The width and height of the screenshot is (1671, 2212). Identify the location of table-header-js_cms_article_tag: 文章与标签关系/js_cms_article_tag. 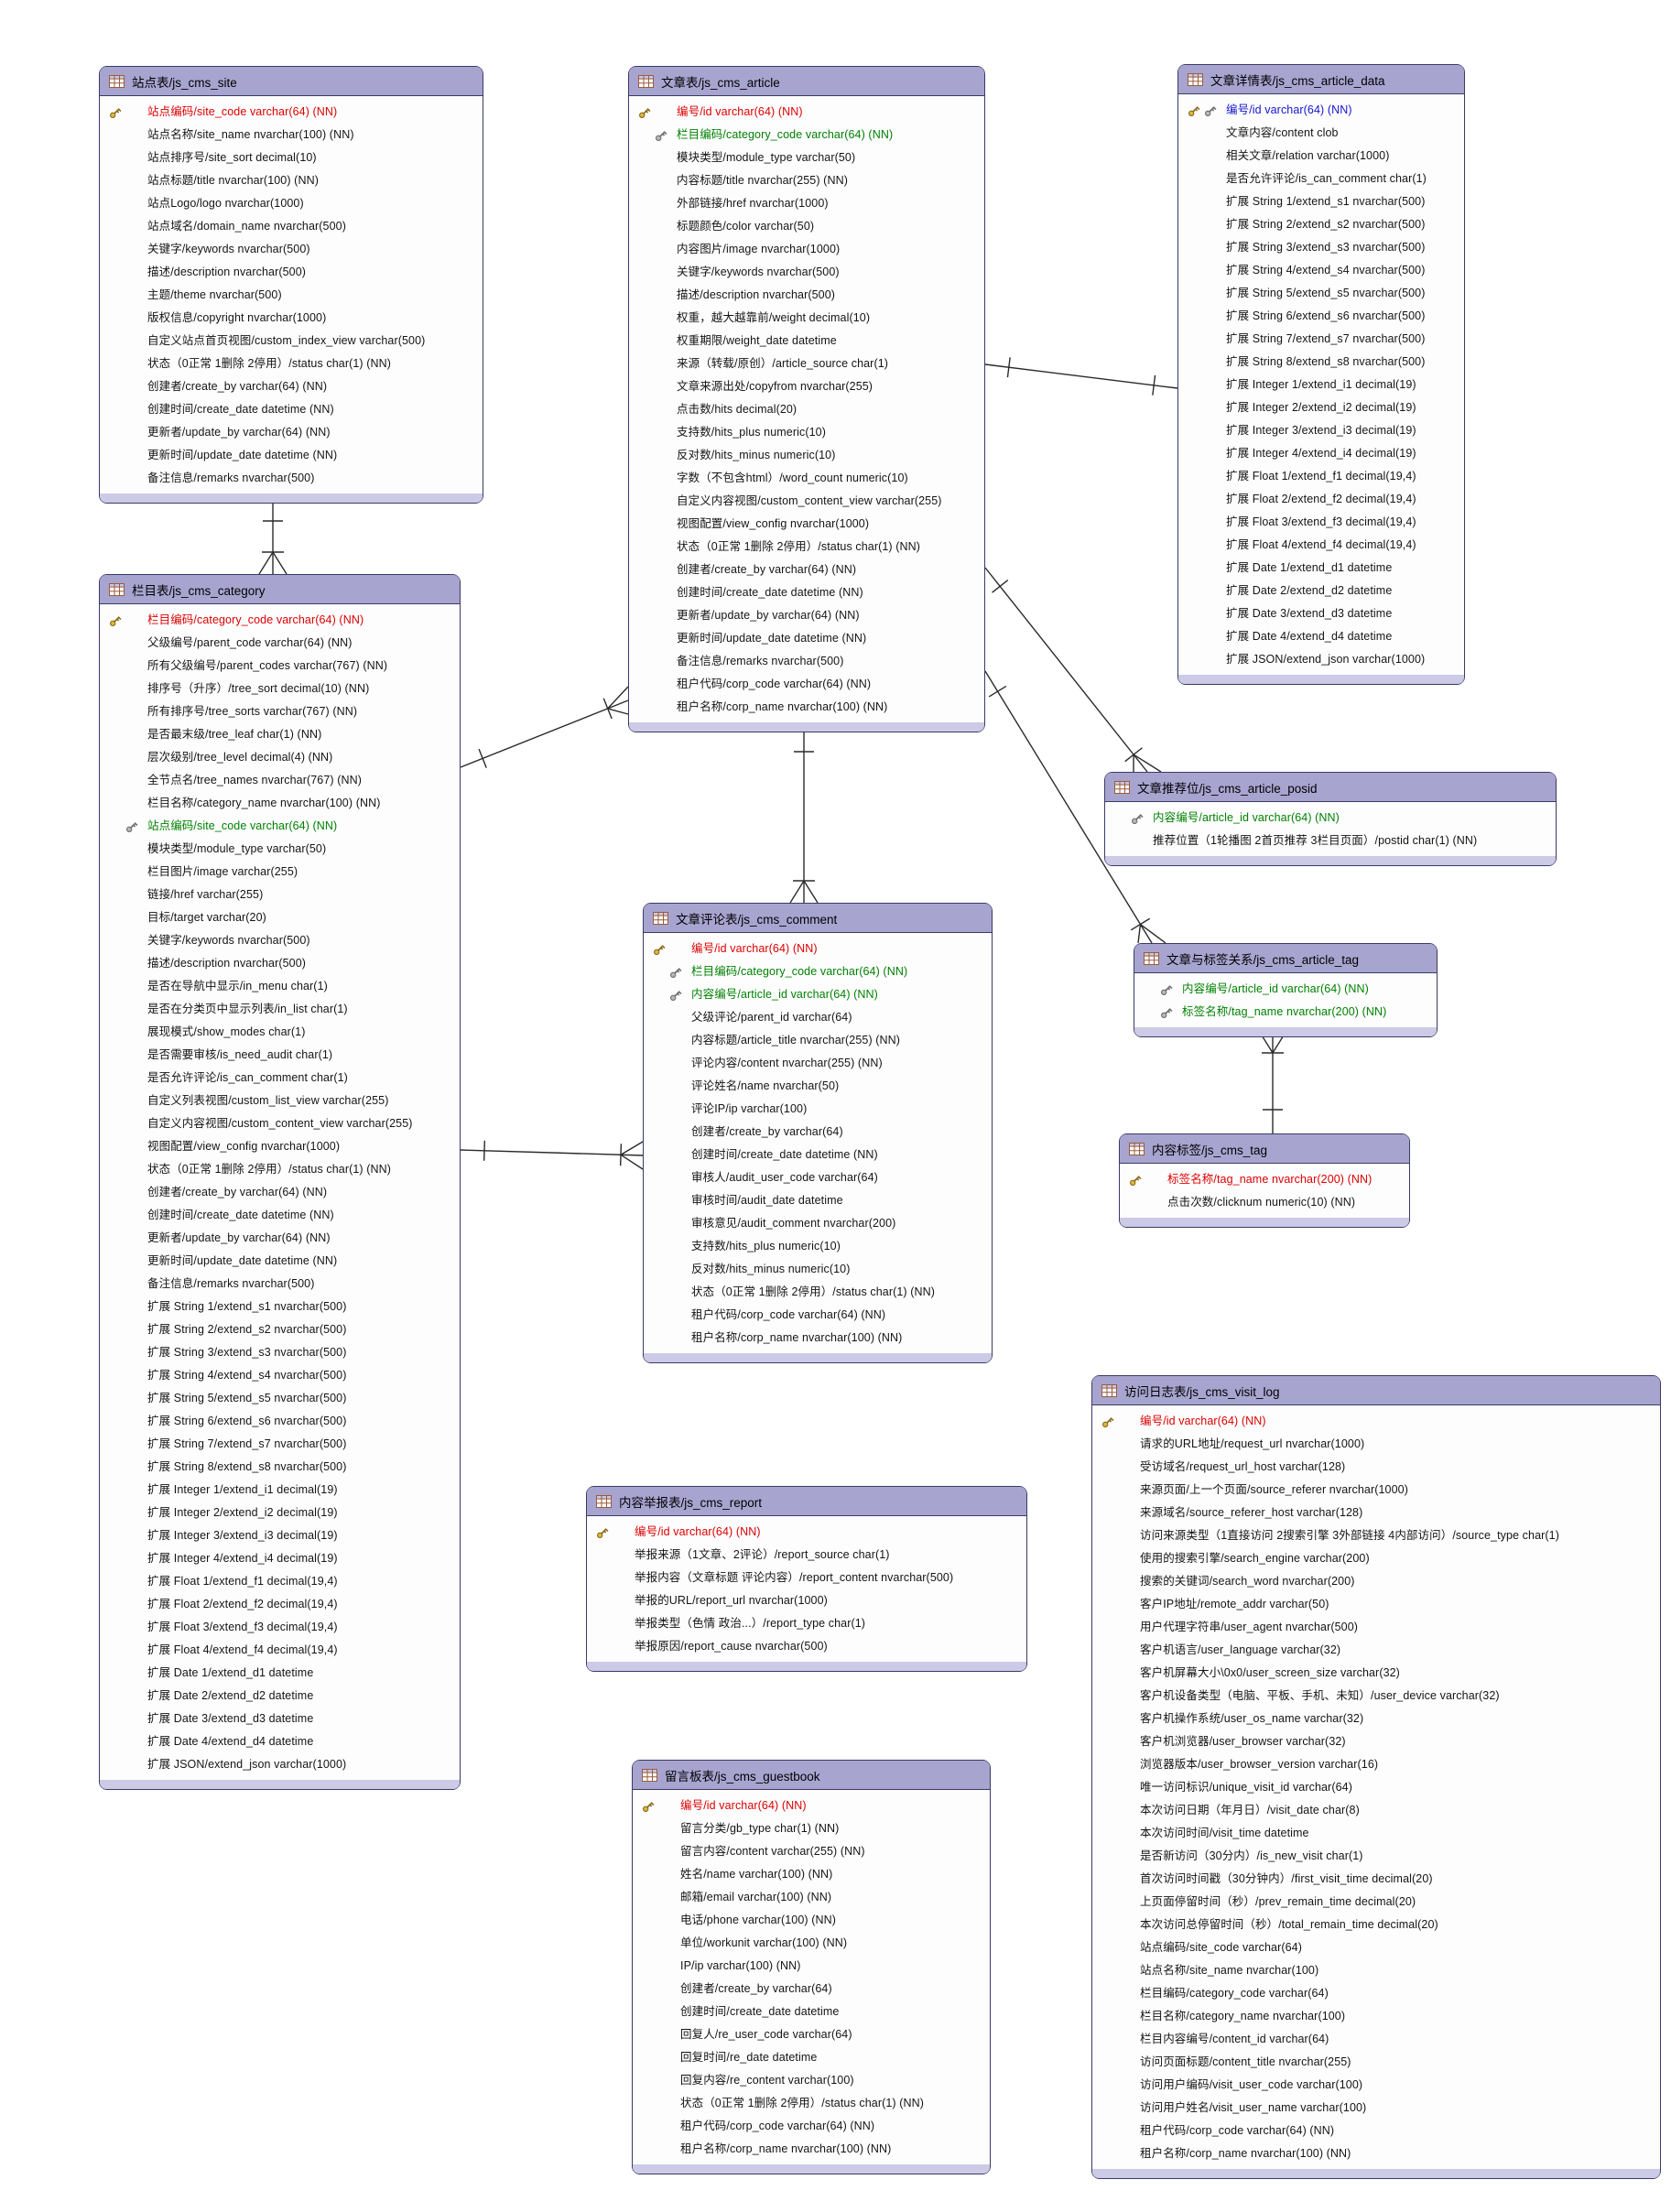
(1285, 959).